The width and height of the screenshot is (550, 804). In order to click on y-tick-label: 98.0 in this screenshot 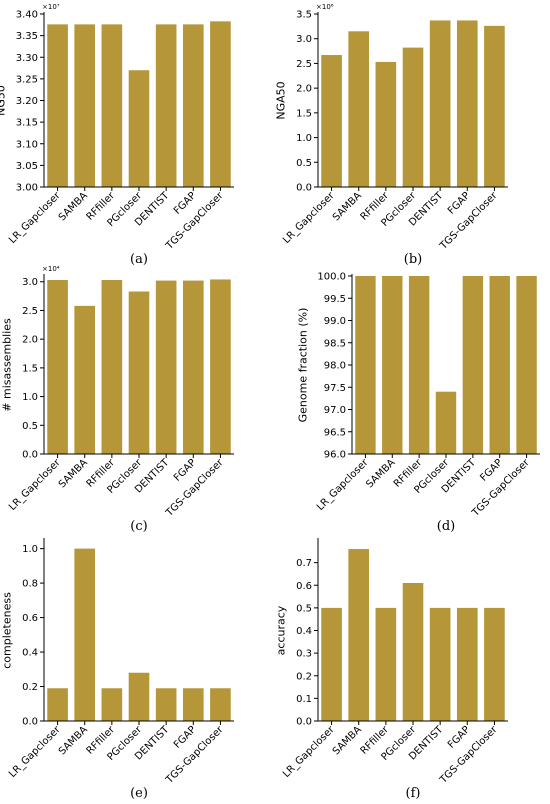, I will do `click(335, 366)`.